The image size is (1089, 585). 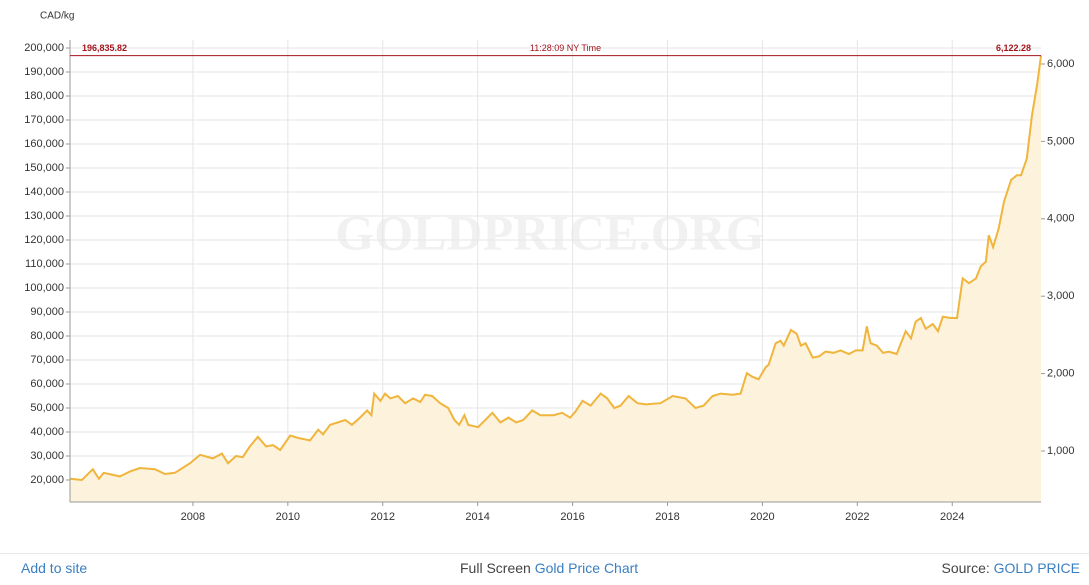 What do you see at coordinates (44, 168) in the screenshot?
I see `y-tick-label: 150,000` at bounding box center [44, 168].